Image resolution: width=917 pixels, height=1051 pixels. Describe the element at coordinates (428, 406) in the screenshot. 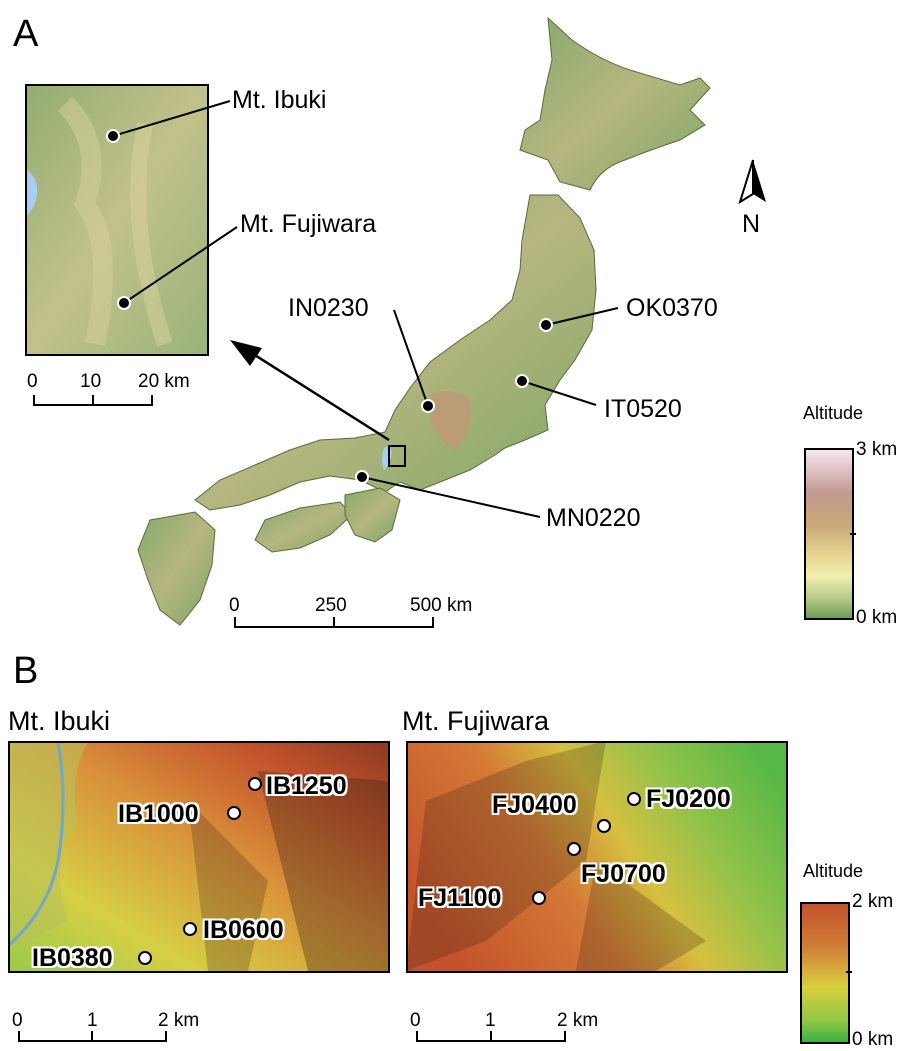

I see `site-marker-in0230` at that location.